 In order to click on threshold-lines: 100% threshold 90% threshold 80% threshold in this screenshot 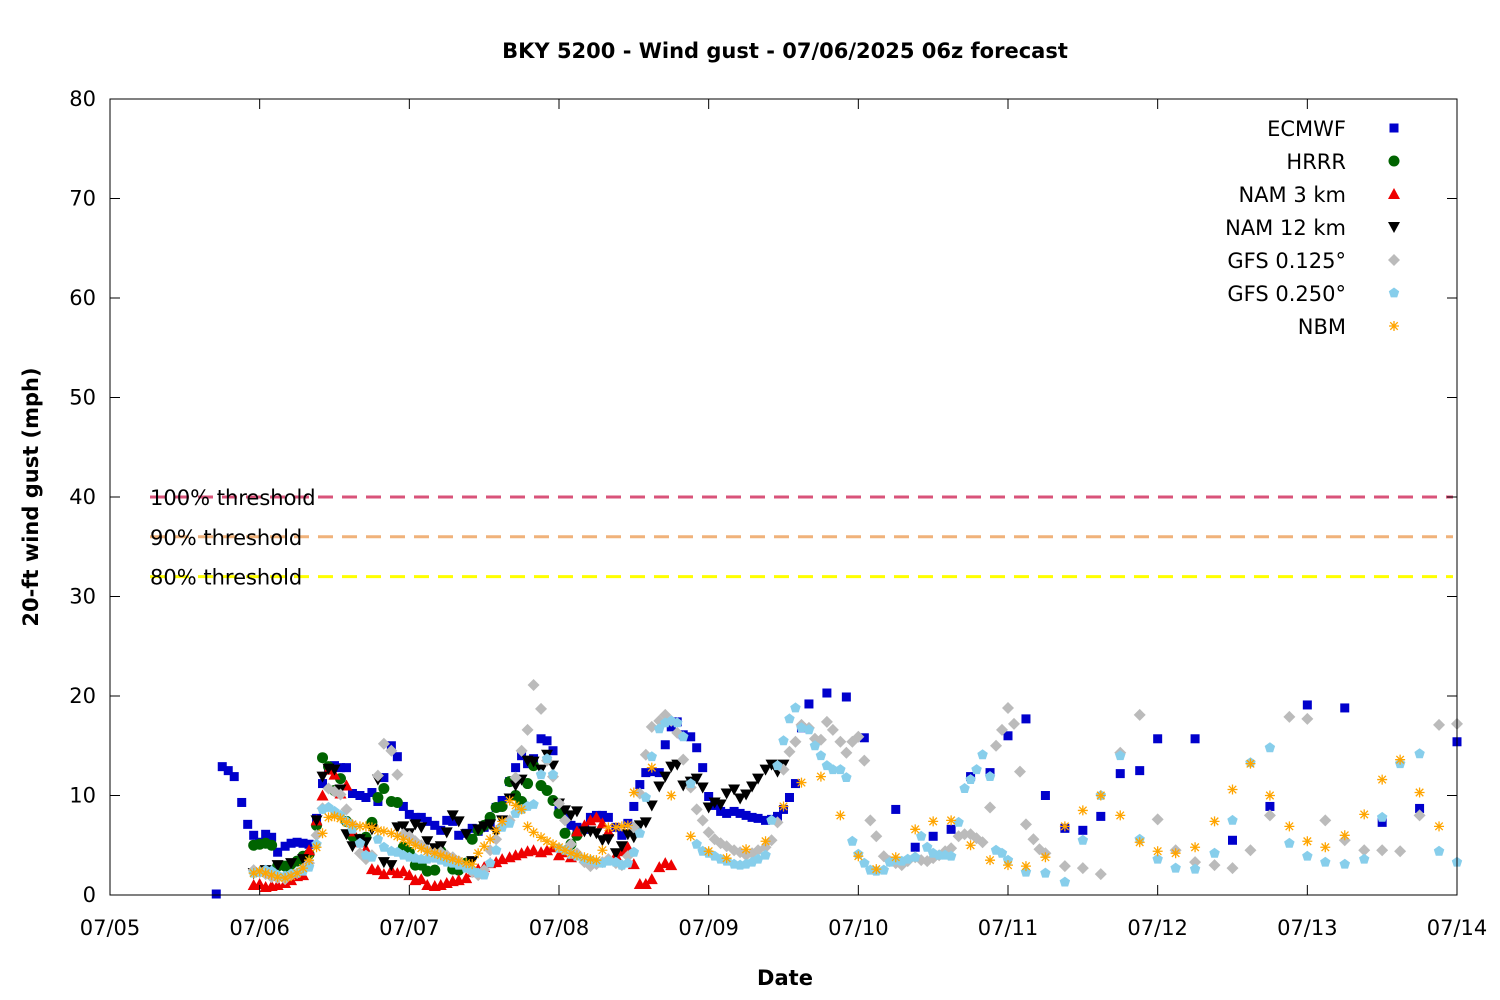, I will do `click(801, 538)`.